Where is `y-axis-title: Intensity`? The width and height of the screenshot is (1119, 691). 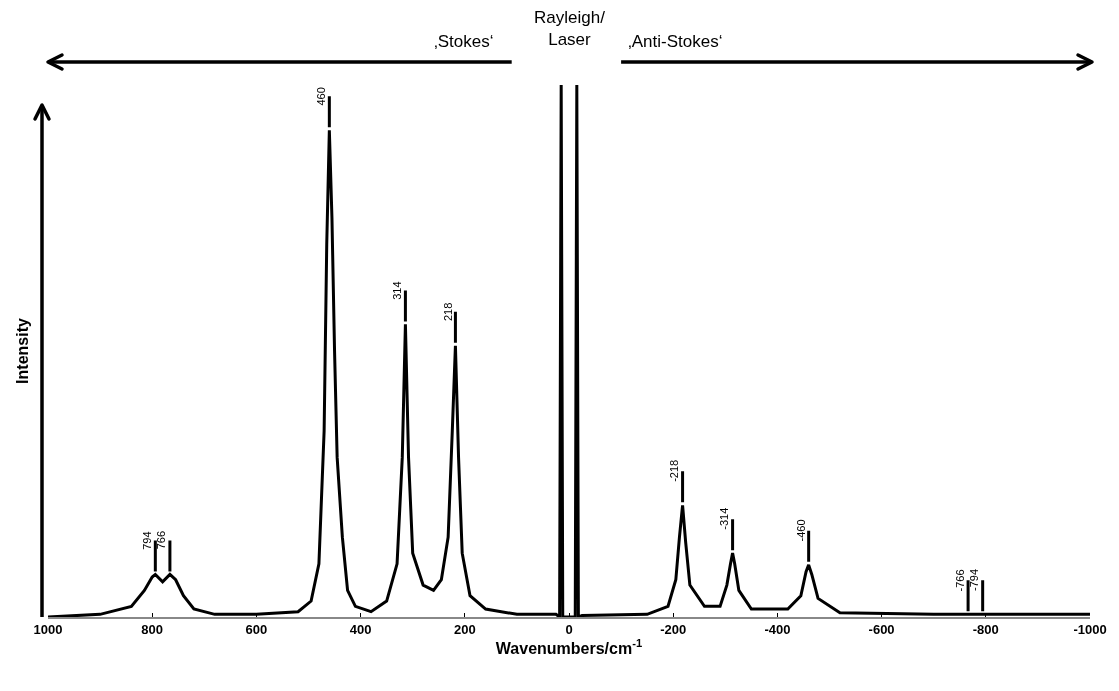 y-axis-title: Intensity is located at coordinates (22, 351).